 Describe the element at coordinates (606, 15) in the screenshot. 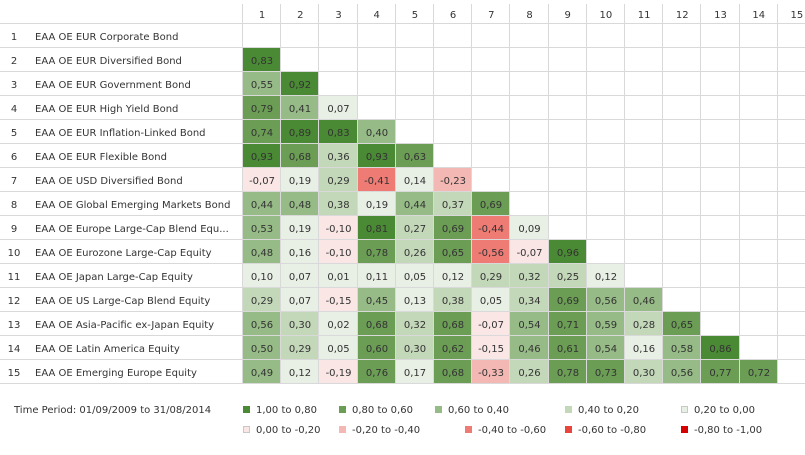

I see `column-header: 10` at that location.